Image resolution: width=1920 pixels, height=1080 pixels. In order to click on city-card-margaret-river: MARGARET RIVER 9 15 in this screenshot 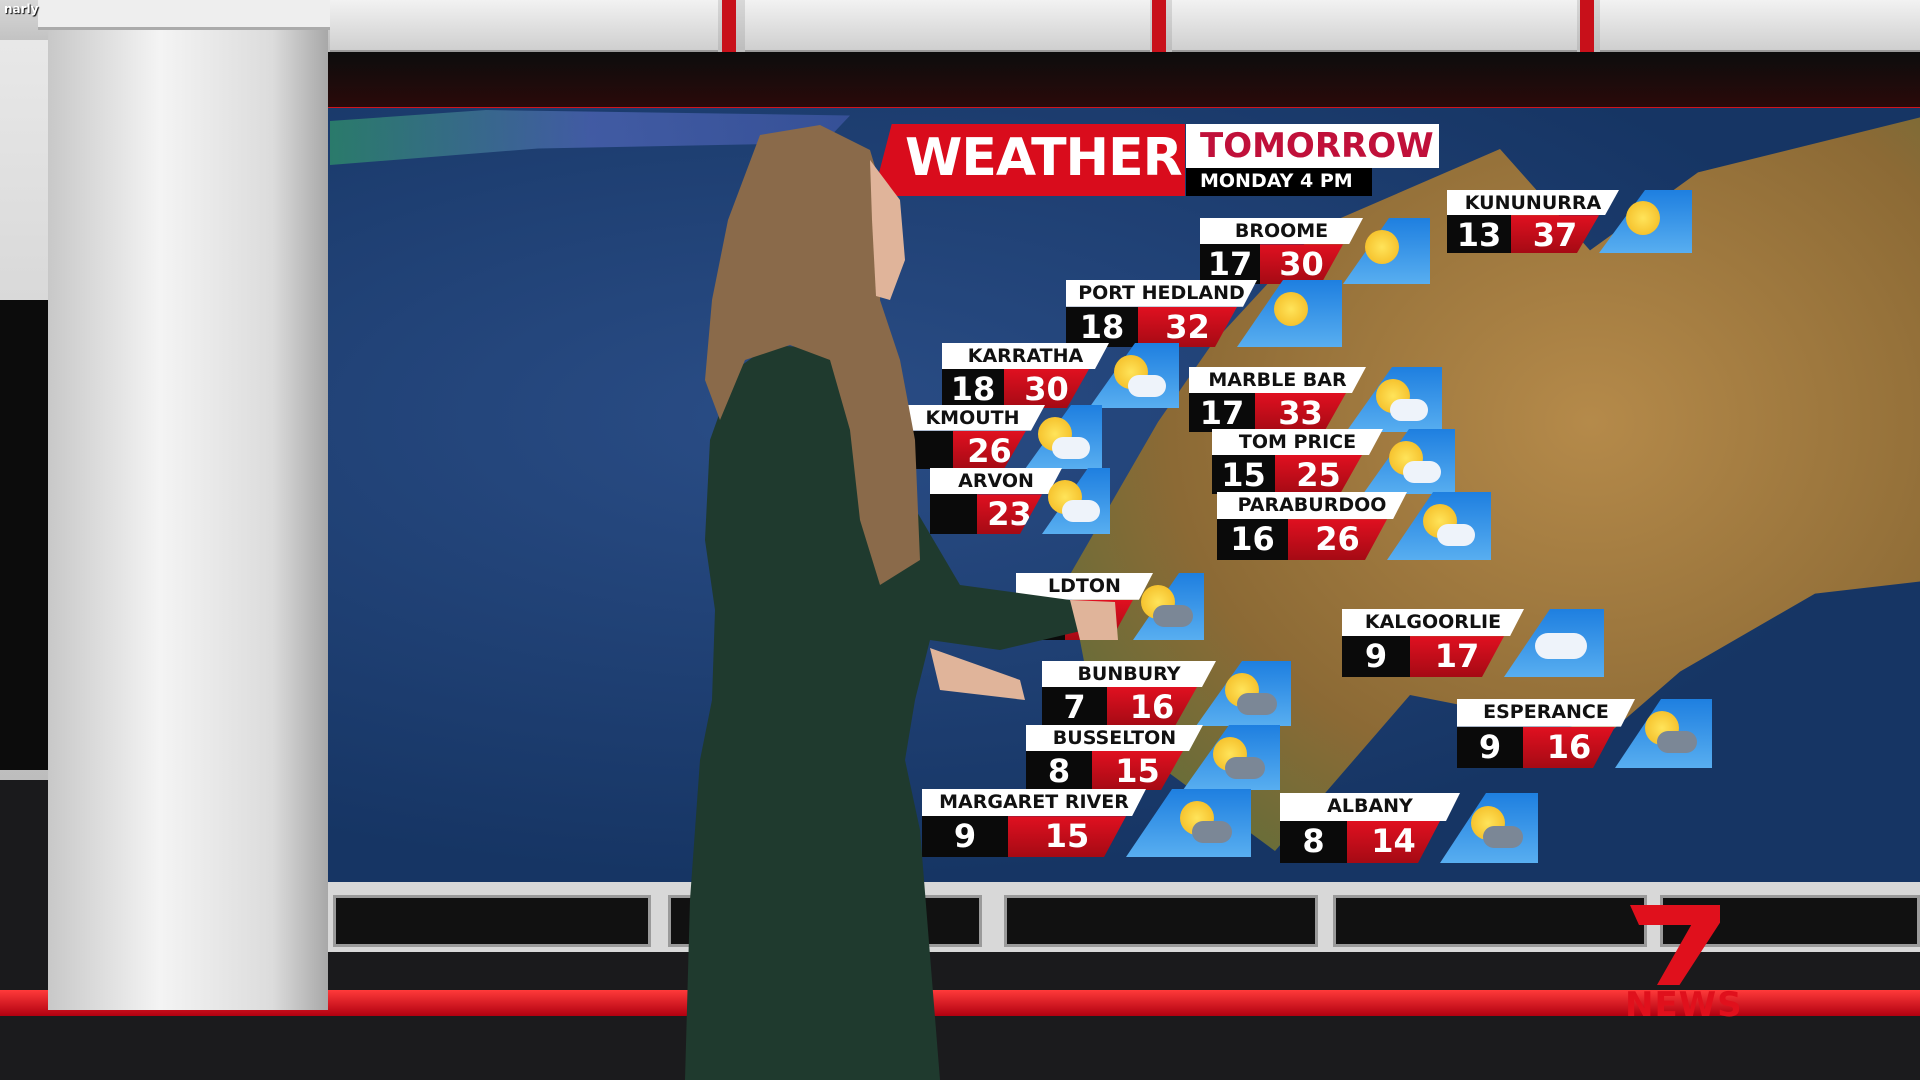, I will do `click(1086, 823)`.